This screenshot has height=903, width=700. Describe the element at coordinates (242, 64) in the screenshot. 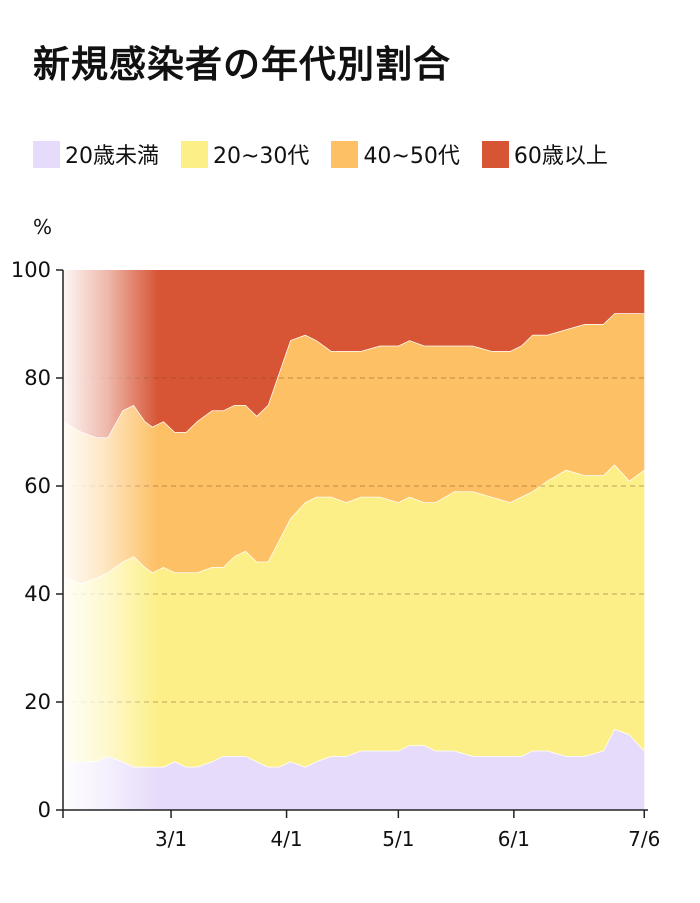

I see `chart-title: 新規感染者の年代別割合` at that location.